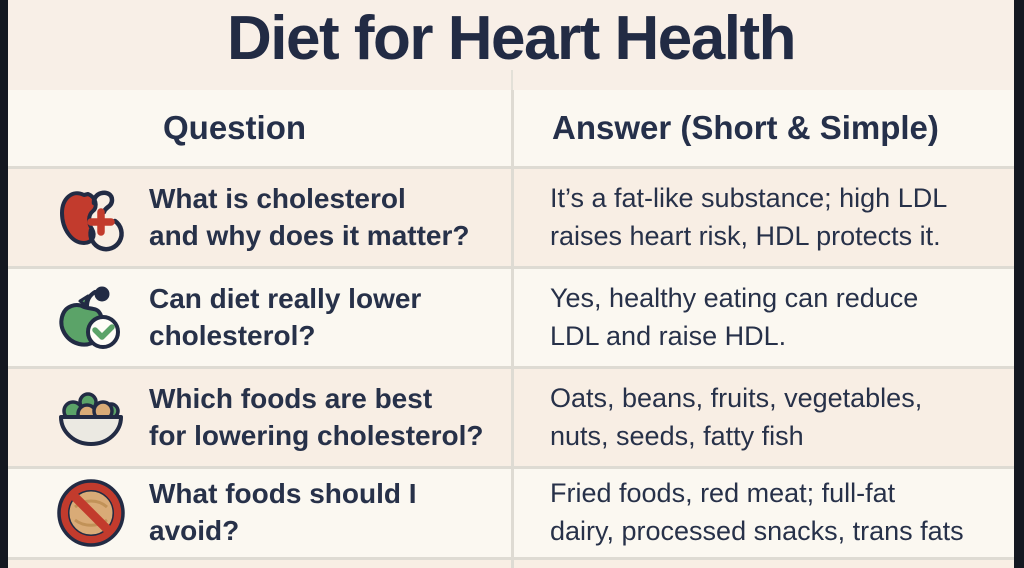 The image size is (1024, 568). I want to click on column-divider-stub, so click(512, 80).